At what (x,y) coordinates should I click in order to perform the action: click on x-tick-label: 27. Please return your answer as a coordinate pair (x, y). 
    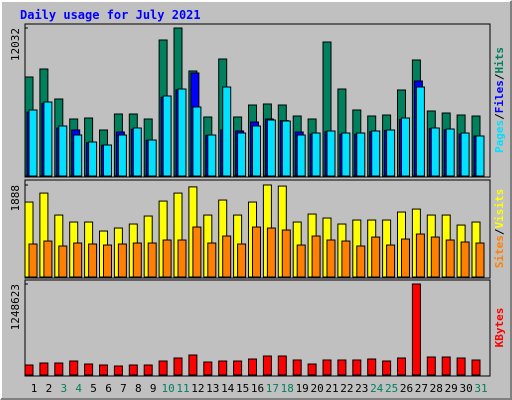
    Looking at the image, I should click on (421, 388).